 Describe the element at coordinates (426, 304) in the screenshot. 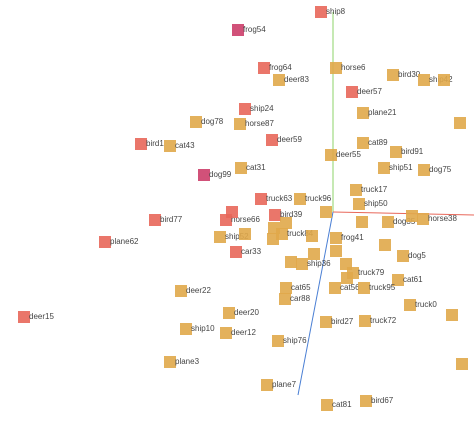

I see `point-label: truck0` at that location.